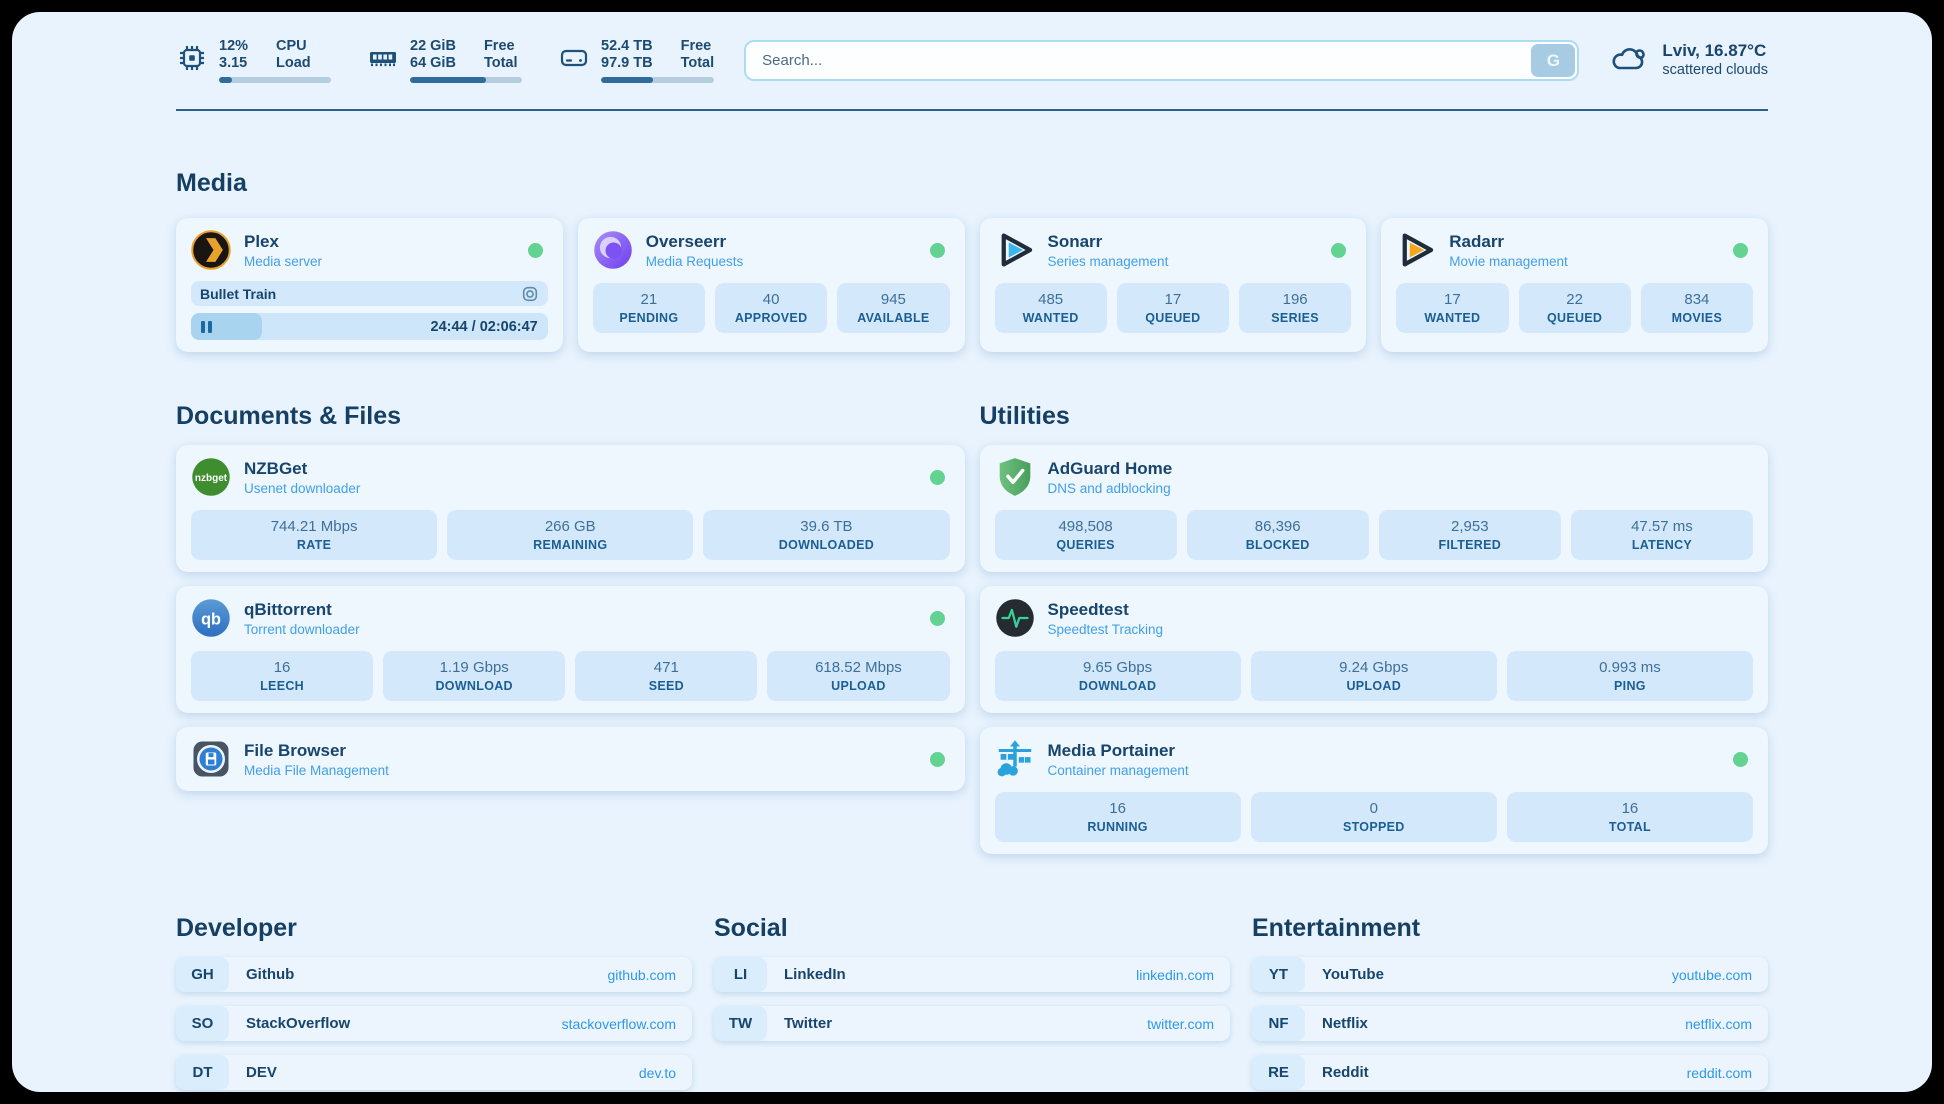  What do you see at coordinates (433, 46) in the screenshot?
I see `ram-free-value: 22 GiB` at bounding box center [433, 46].